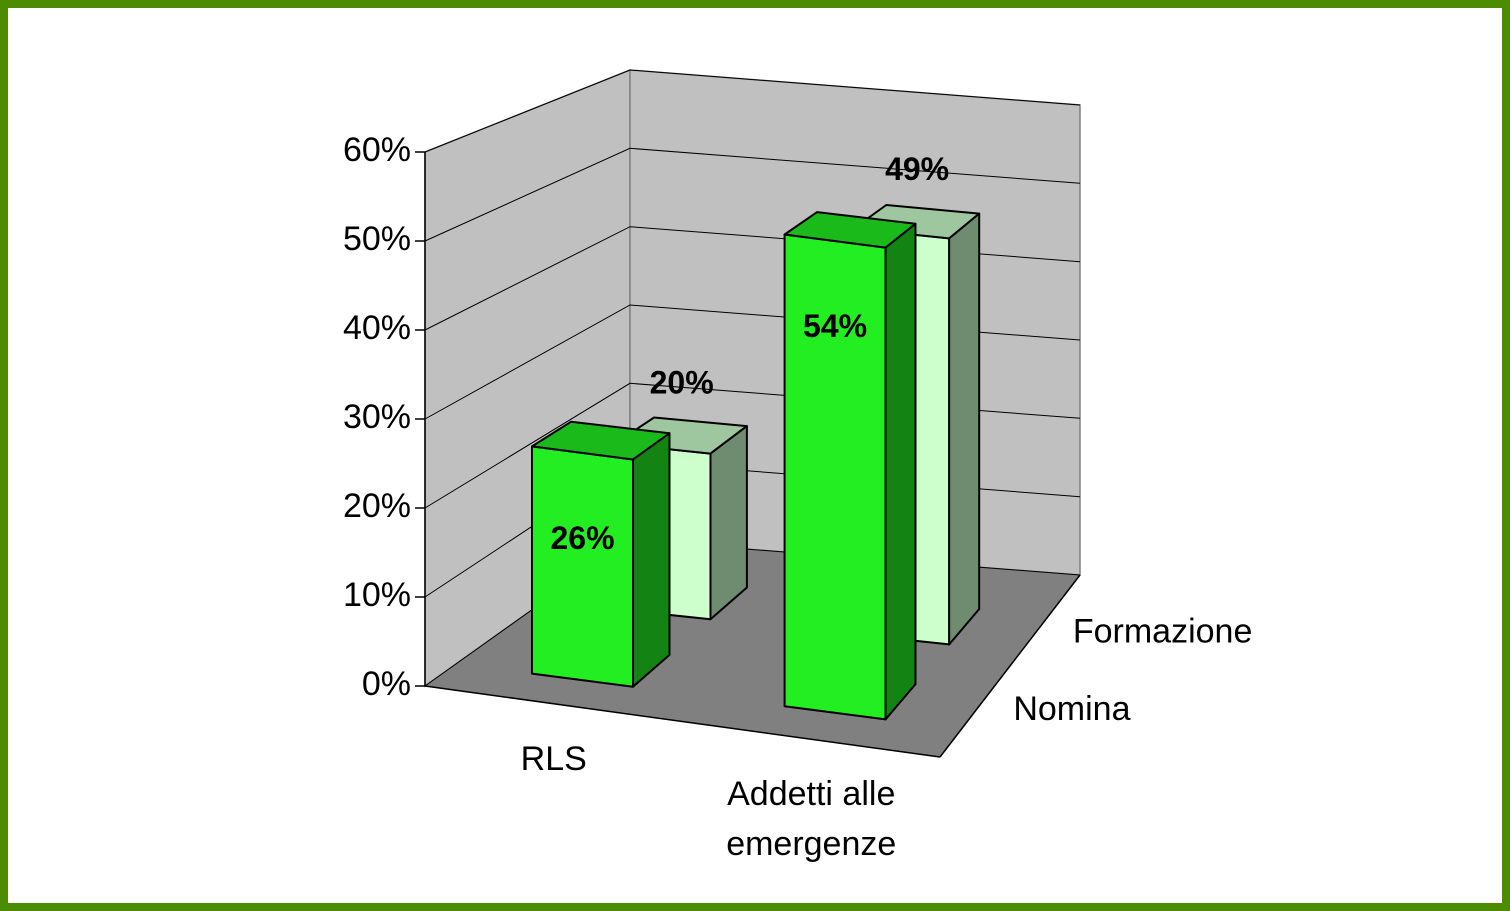 This screenshot has height=911, width=1510. I want to click on depth-axis, so click(1010, 666).